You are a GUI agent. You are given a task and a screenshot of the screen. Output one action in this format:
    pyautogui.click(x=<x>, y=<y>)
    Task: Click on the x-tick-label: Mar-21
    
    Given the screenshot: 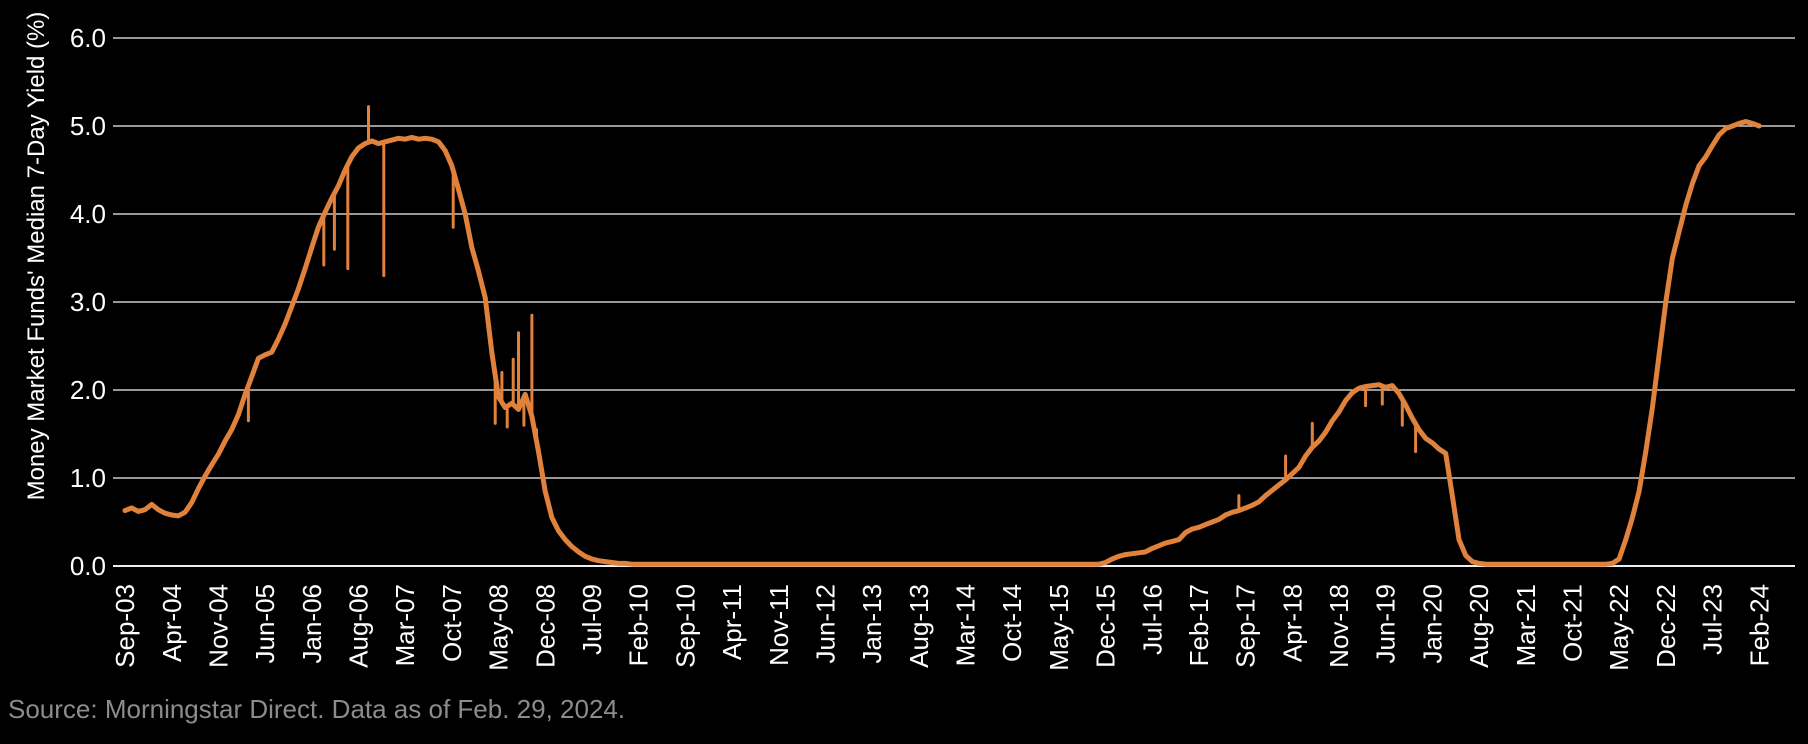 What is the action you would take?
    pyautogui.click(x=1526, y=625)
    